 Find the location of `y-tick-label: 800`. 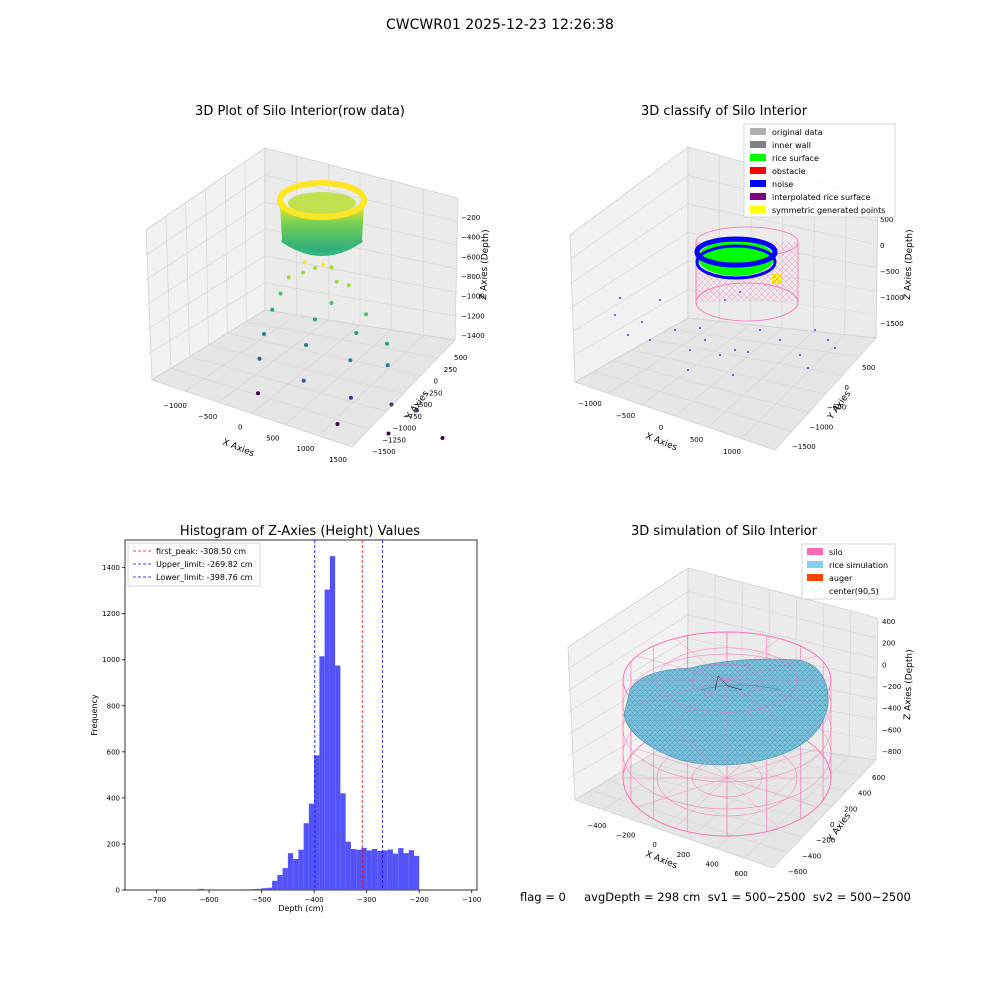

y-tick-label: 800 is located at coordinates (113, 706).